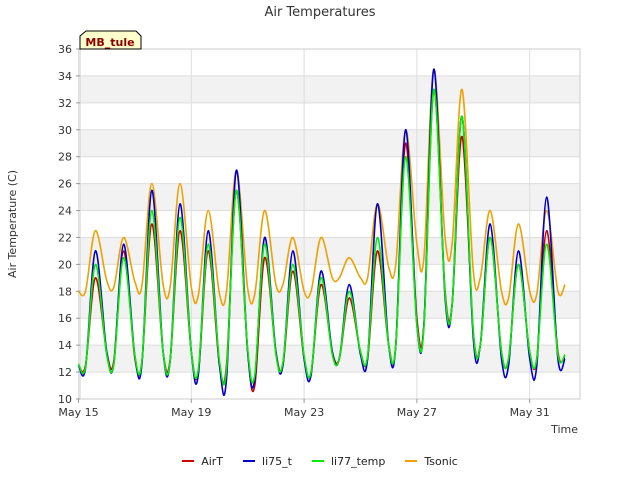  I want to click on legend-item-li75-t: li75_t, so click(267, 461).